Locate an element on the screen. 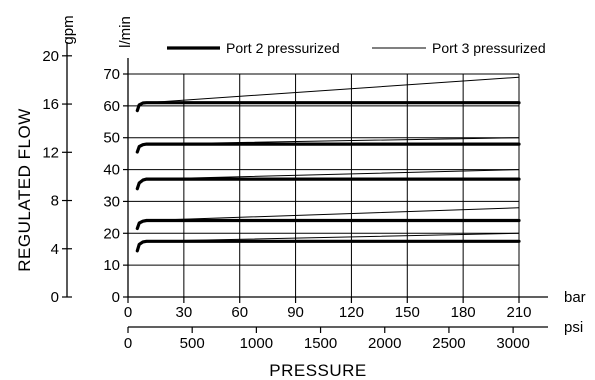 The height and width of the screenshot is (380, 595). psi-tick-label: 3000 is located at coordinates (512, 343).